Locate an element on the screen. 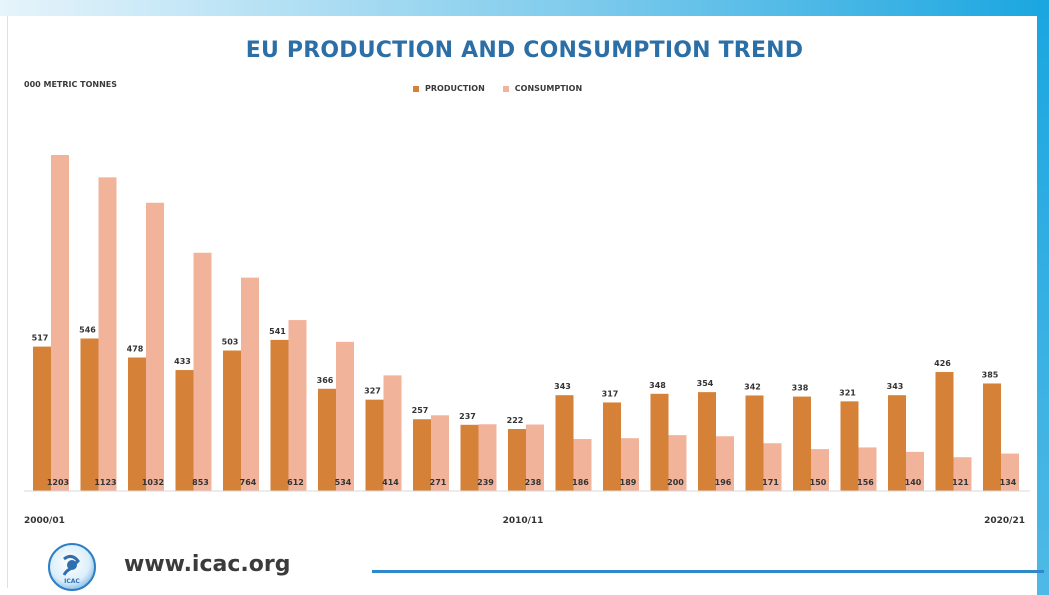 The height and width of the screenshot is (595, 1049). production-bar-2020/21 is located at coordinates (992, 437).